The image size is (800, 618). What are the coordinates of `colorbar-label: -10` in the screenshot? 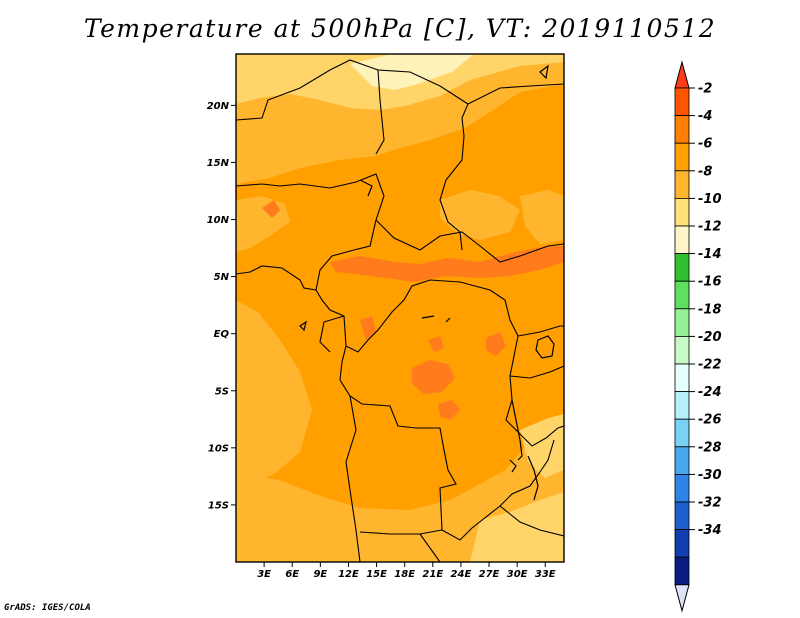 It's located at (710, 199).